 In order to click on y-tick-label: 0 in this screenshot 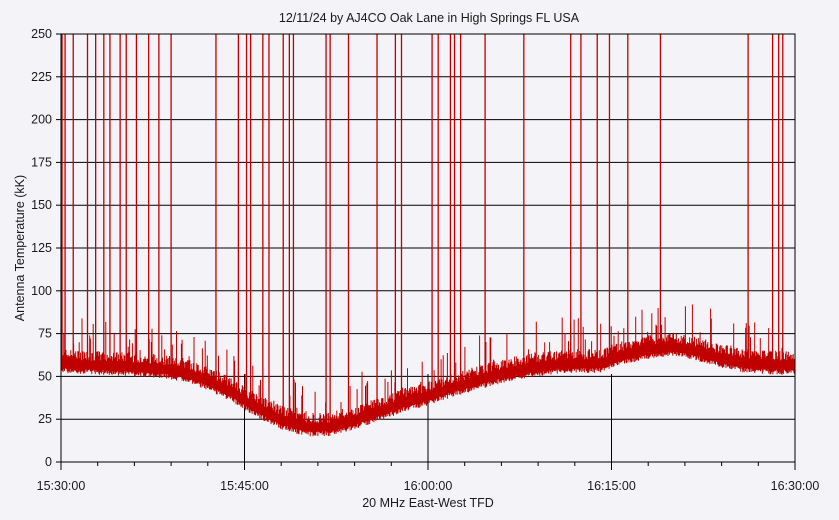, I will do `click(48, 462)`.